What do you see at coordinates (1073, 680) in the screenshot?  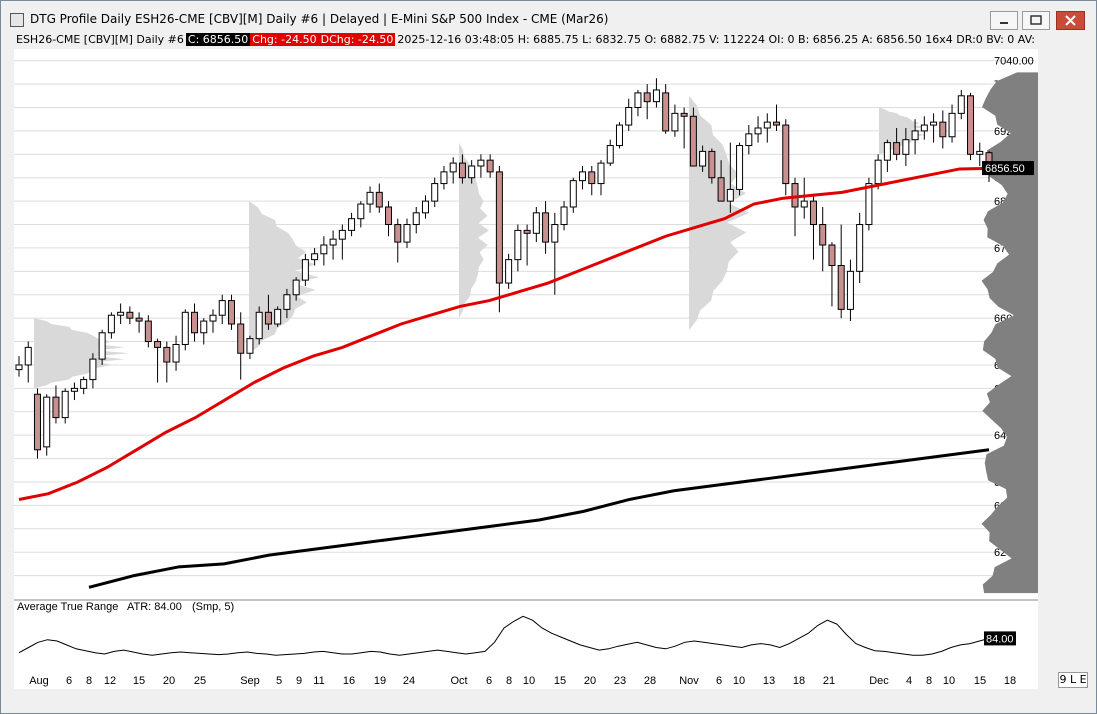 I see `status-badge: 9 L E` at bounding box center [1073, 680].